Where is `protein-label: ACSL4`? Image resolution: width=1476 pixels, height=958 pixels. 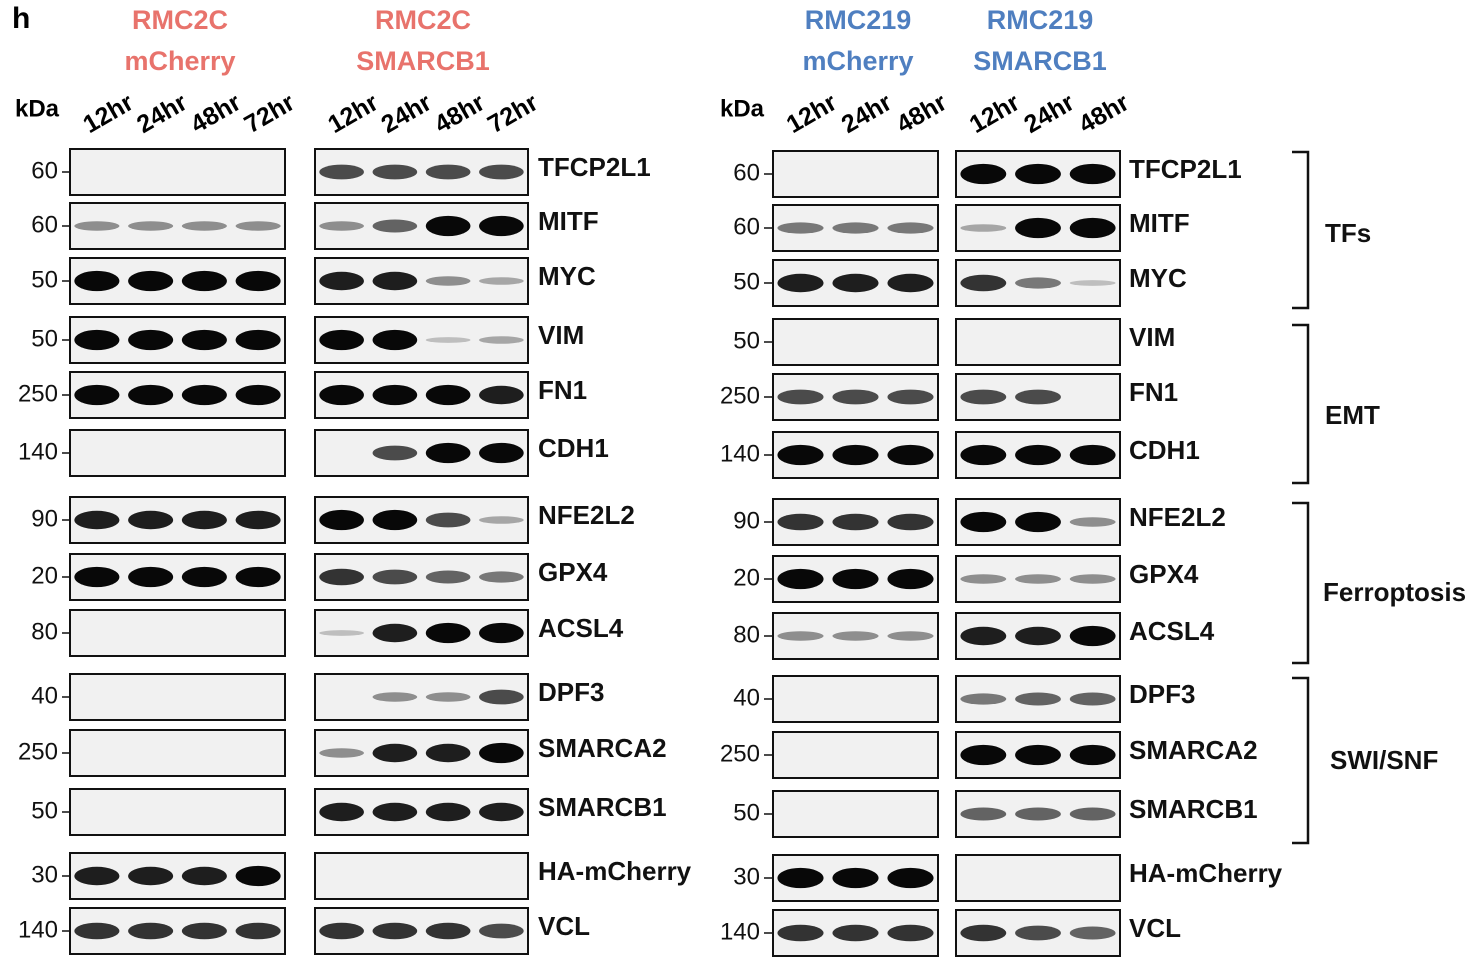 protein-label: ACSL4 is located at coordinates (1172, 631).